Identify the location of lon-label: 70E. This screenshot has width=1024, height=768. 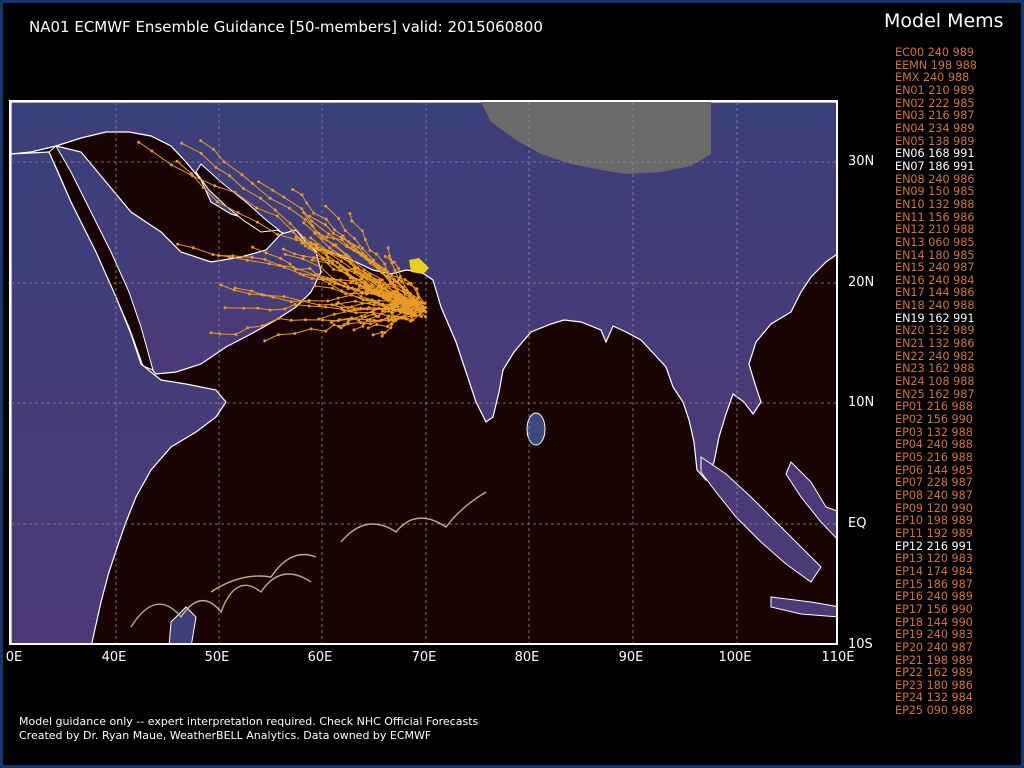
(424, 657).